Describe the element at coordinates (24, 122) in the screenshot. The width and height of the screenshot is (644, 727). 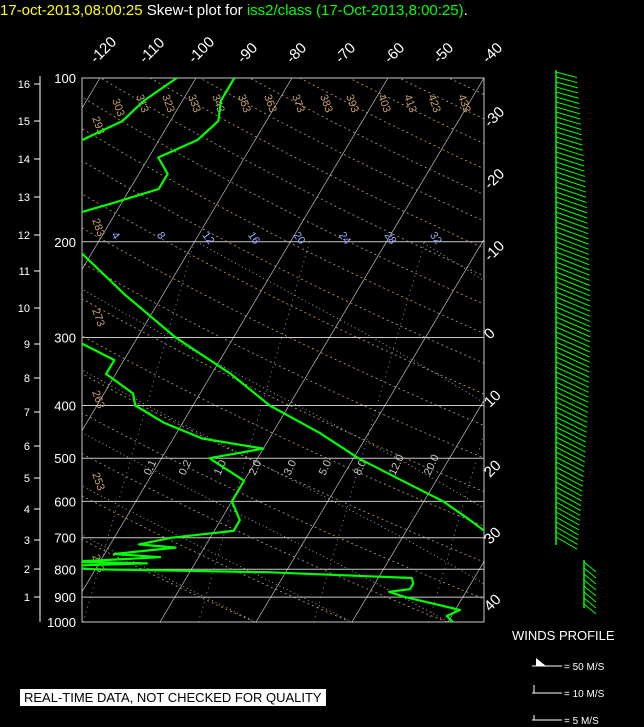
I see `height-tick-label: 15` at that location.